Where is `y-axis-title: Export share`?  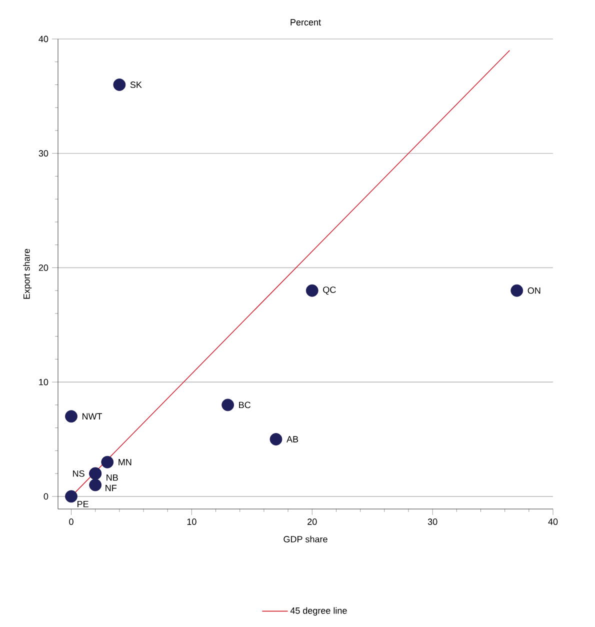 y-axis-title: Export share is located at coordinates (27, 273).